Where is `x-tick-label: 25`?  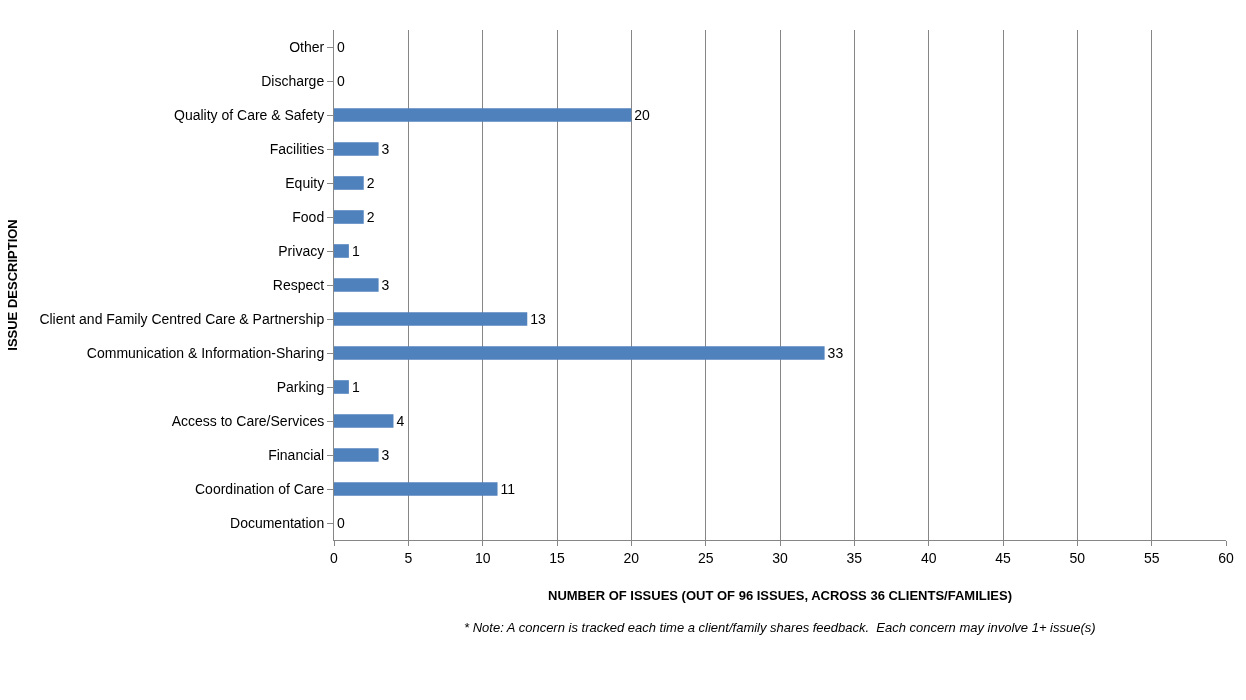
x-tick-label: 25 is located at coordinates (705, 557).